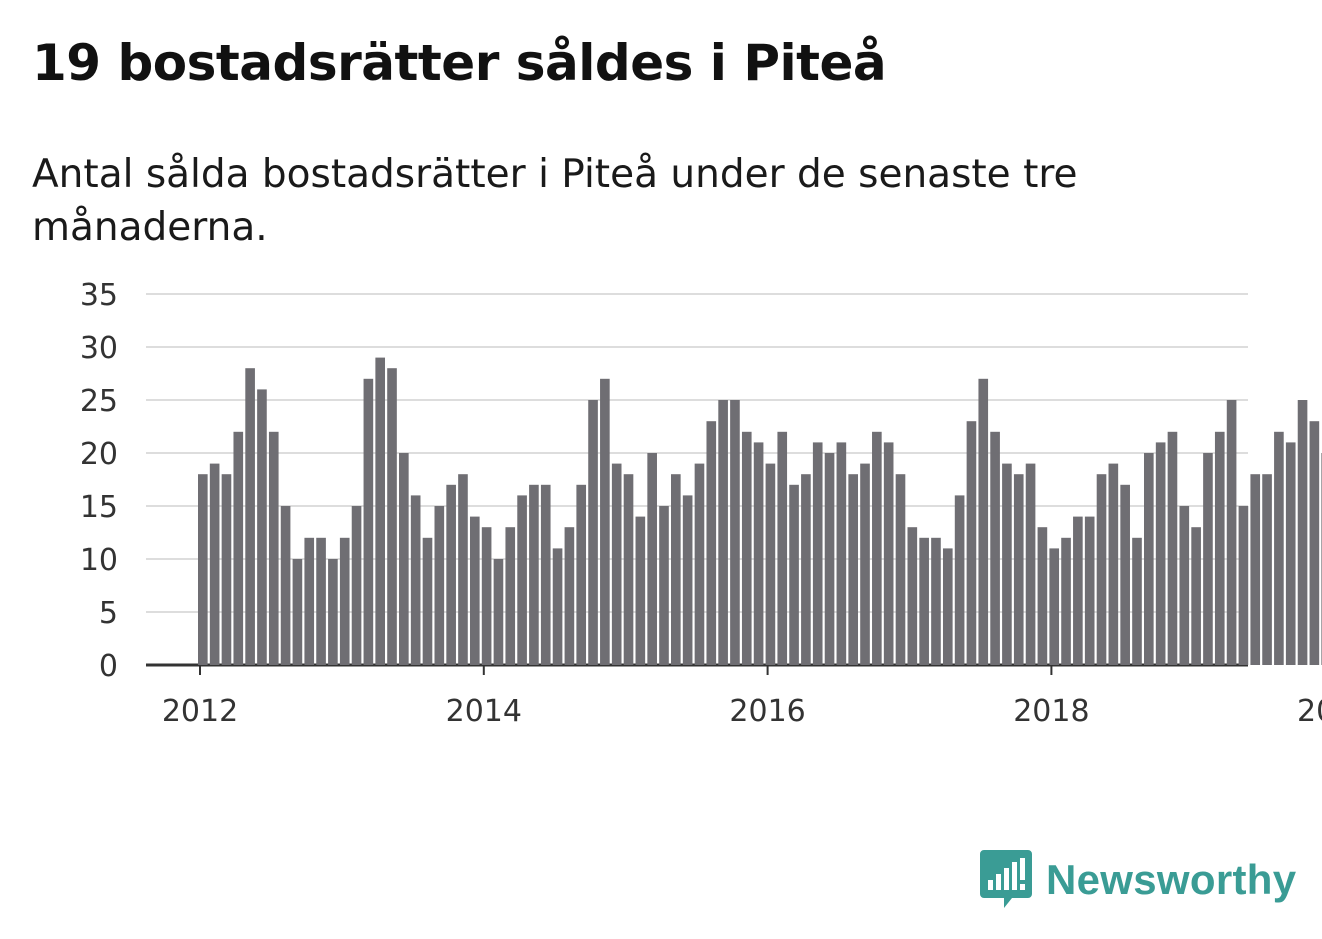 This screenshot has width=1322, height=939. Describe the element at coordinates (99, 560) in the screenshot. I see `y-tick-label: 10` at that location.